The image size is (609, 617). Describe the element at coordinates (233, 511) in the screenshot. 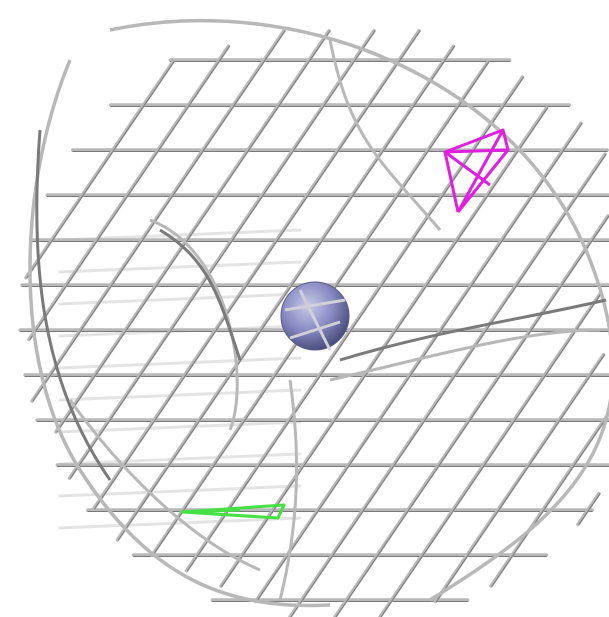

I see `green-tetrahedron-icon` at that location.